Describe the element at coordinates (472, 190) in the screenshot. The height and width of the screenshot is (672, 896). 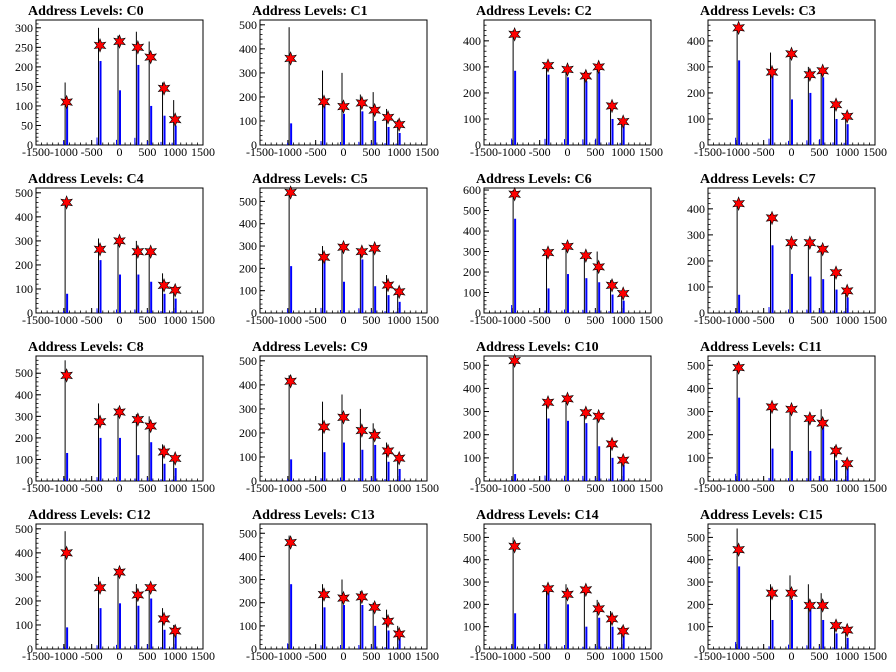
I see `y-tick-label: 600` at that location.